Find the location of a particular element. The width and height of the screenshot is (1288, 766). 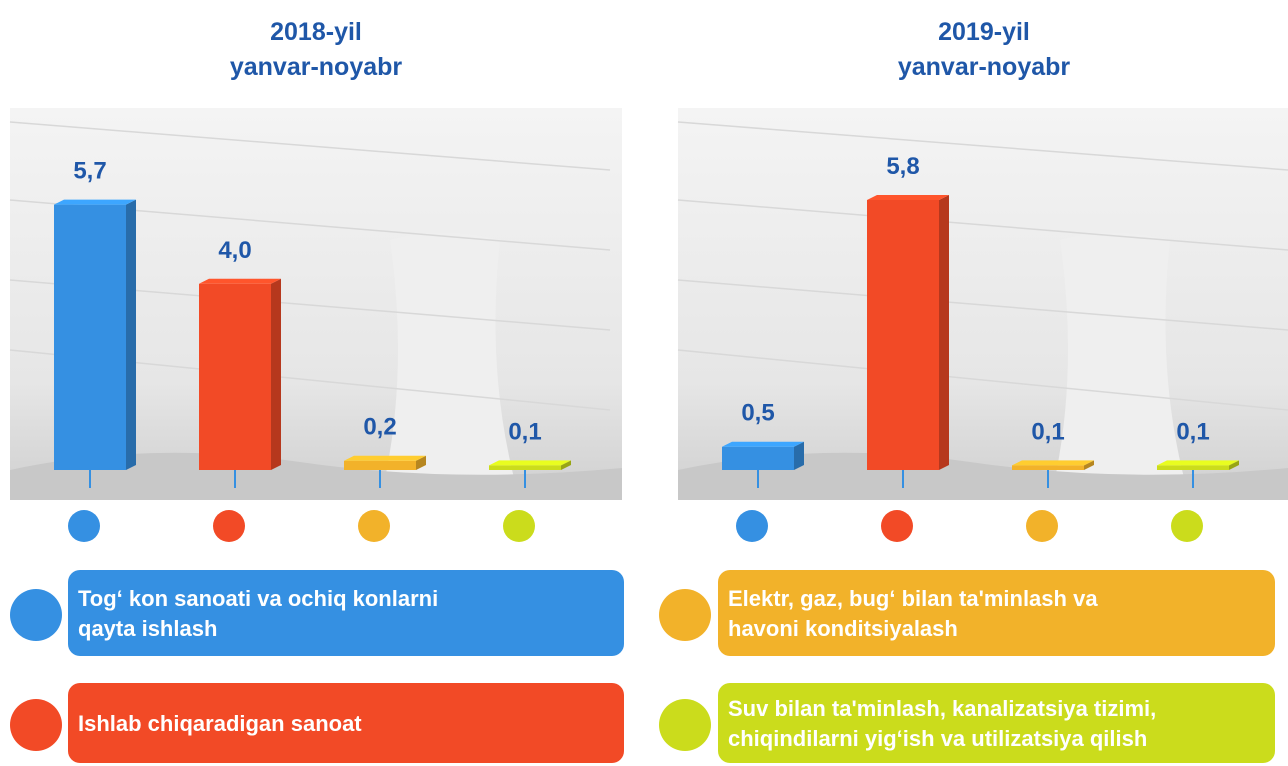

value-label: 0,5 is located at coordinates (757, 413).